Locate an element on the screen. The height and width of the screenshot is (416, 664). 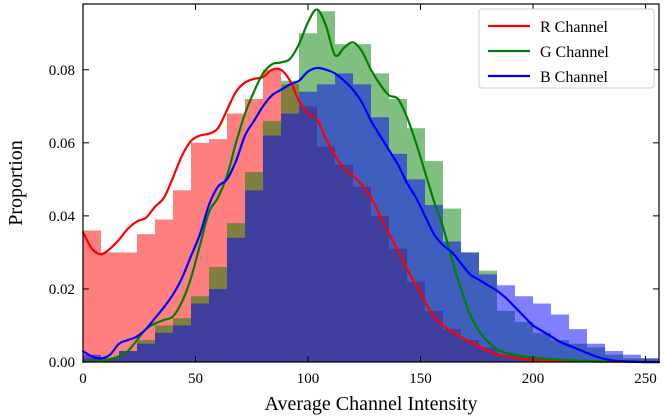
legend-label-g-channel: G Channel is located at coordinates (574, 52).